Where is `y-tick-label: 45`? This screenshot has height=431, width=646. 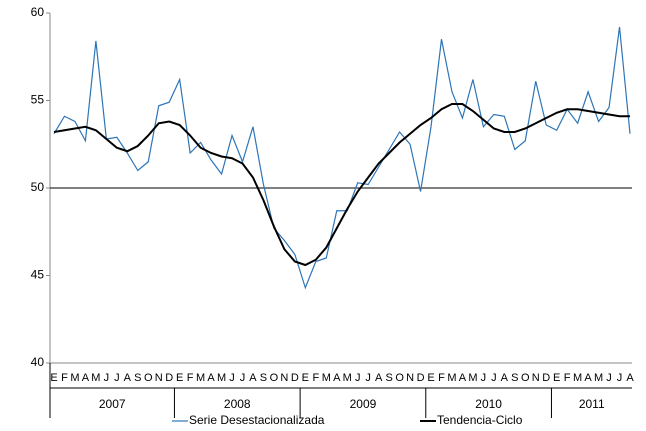
y-tick-label: 45 is located at coordinates (38, 275).